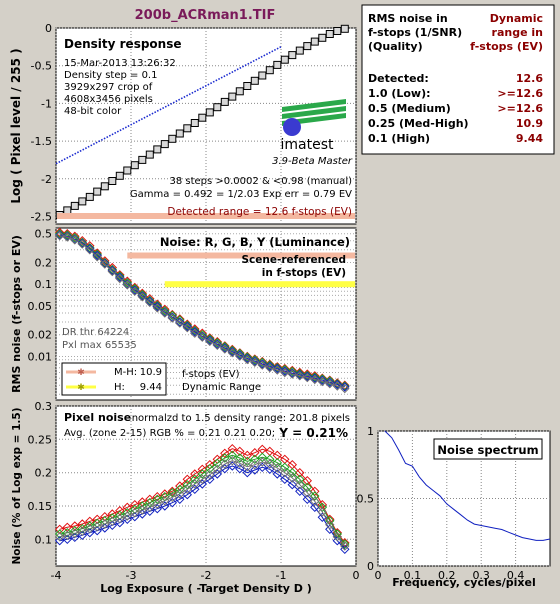  Describe the element at coordinates (395, 46) in the screenshot. I see `table-head-left: (Quality)` at that location.